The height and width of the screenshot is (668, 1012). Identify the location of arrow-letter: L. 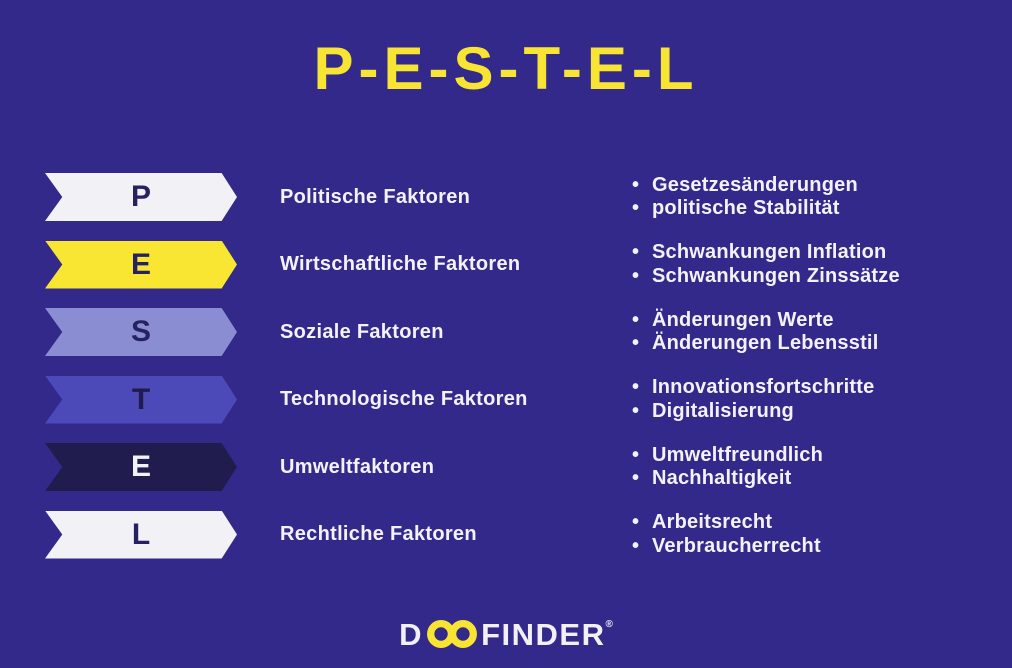
(141, 534).